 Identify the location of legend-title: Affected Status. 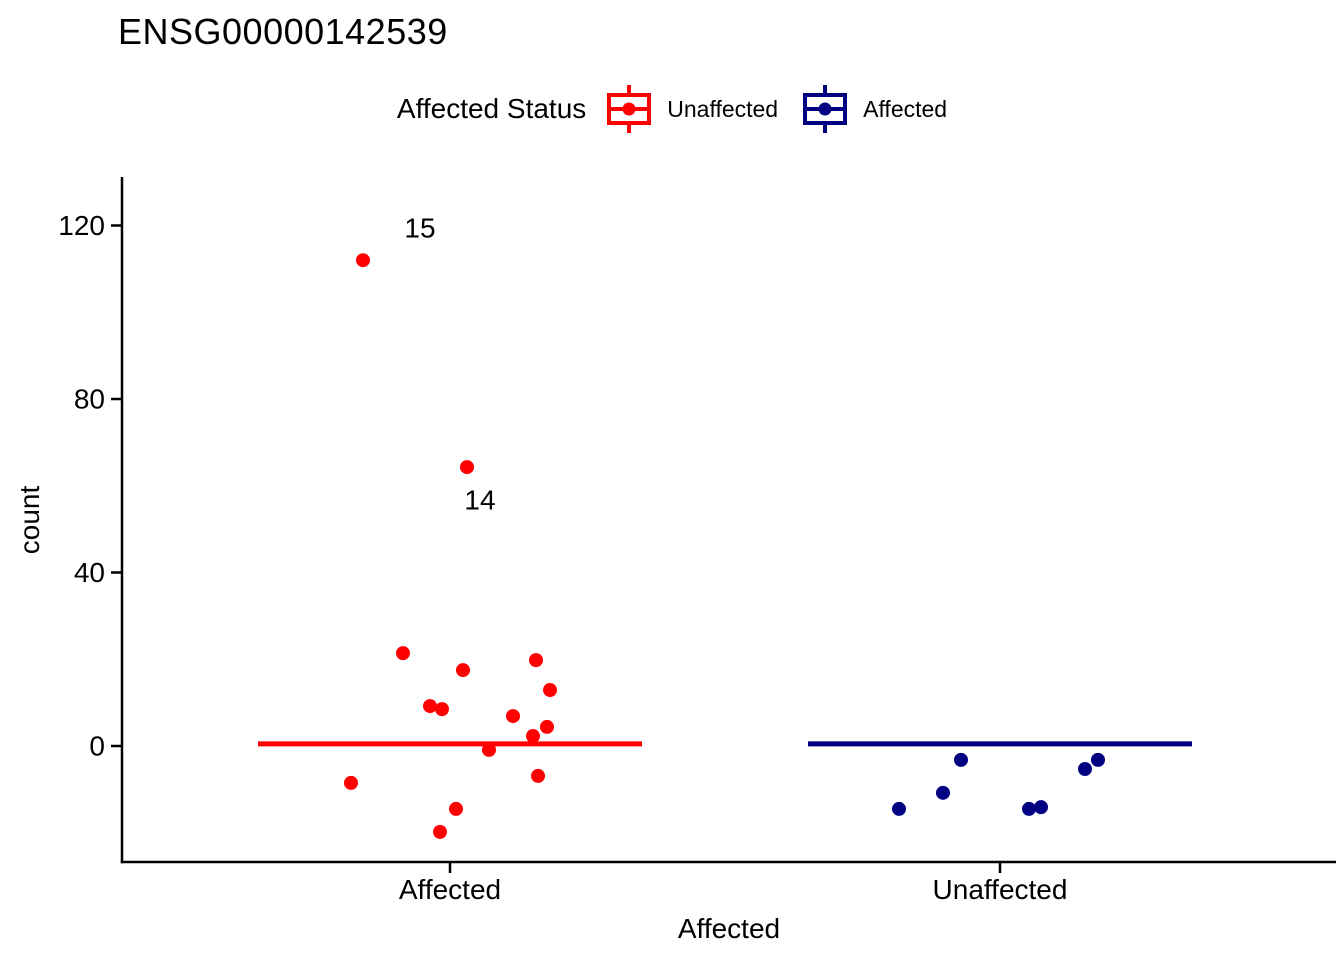
(491, 108).